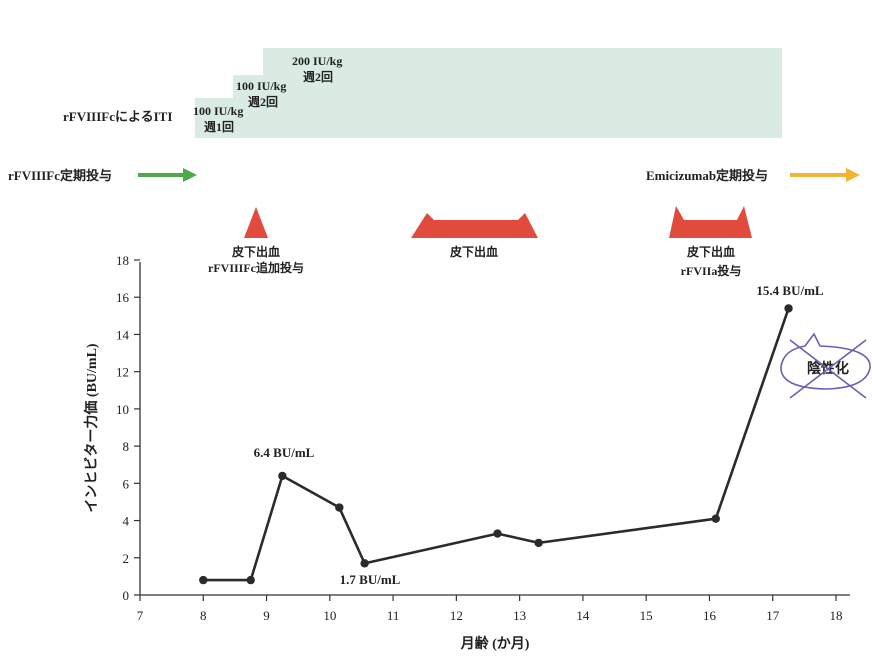 The width and height of the screenshot is (872, 657). I want to click on bleeding-event-1-marker, so click(256, 222).